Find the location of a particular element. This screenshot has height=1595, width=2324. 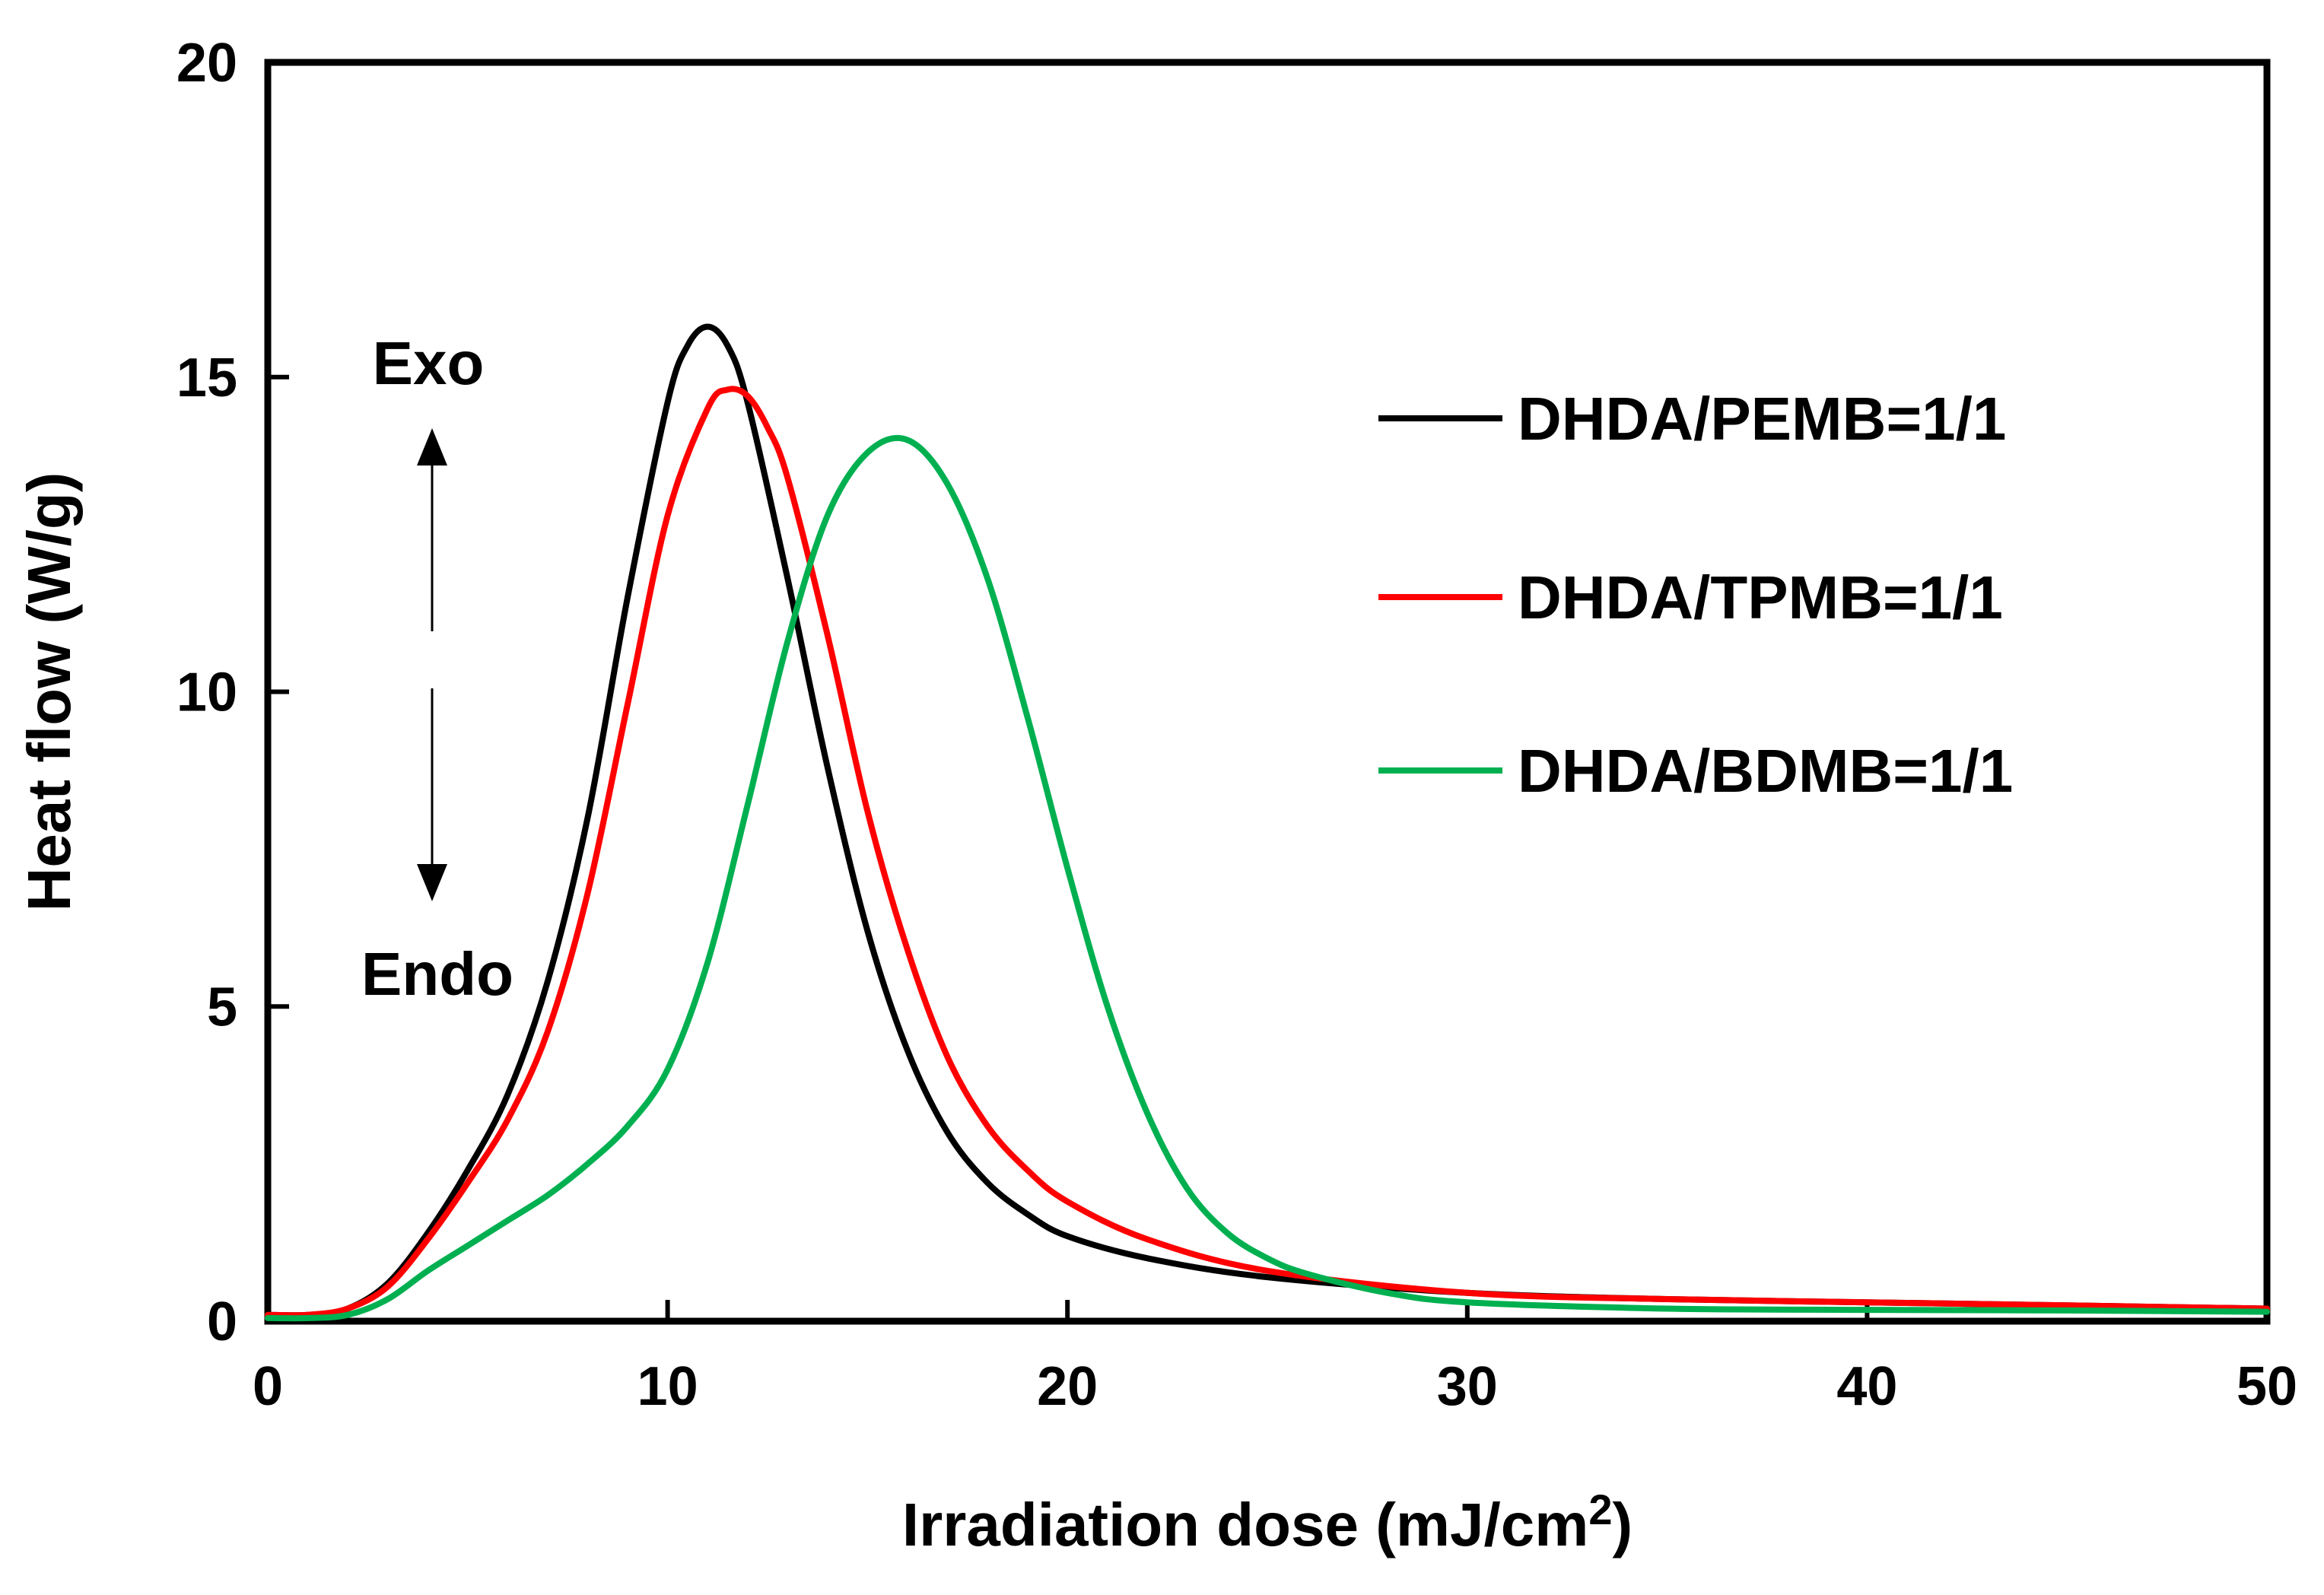

legend: DHDA/PEMB=1/1 DHDA/TPMB=1/1 DHDA/BDMB=1/1 is located at coordinates (1696, 595).